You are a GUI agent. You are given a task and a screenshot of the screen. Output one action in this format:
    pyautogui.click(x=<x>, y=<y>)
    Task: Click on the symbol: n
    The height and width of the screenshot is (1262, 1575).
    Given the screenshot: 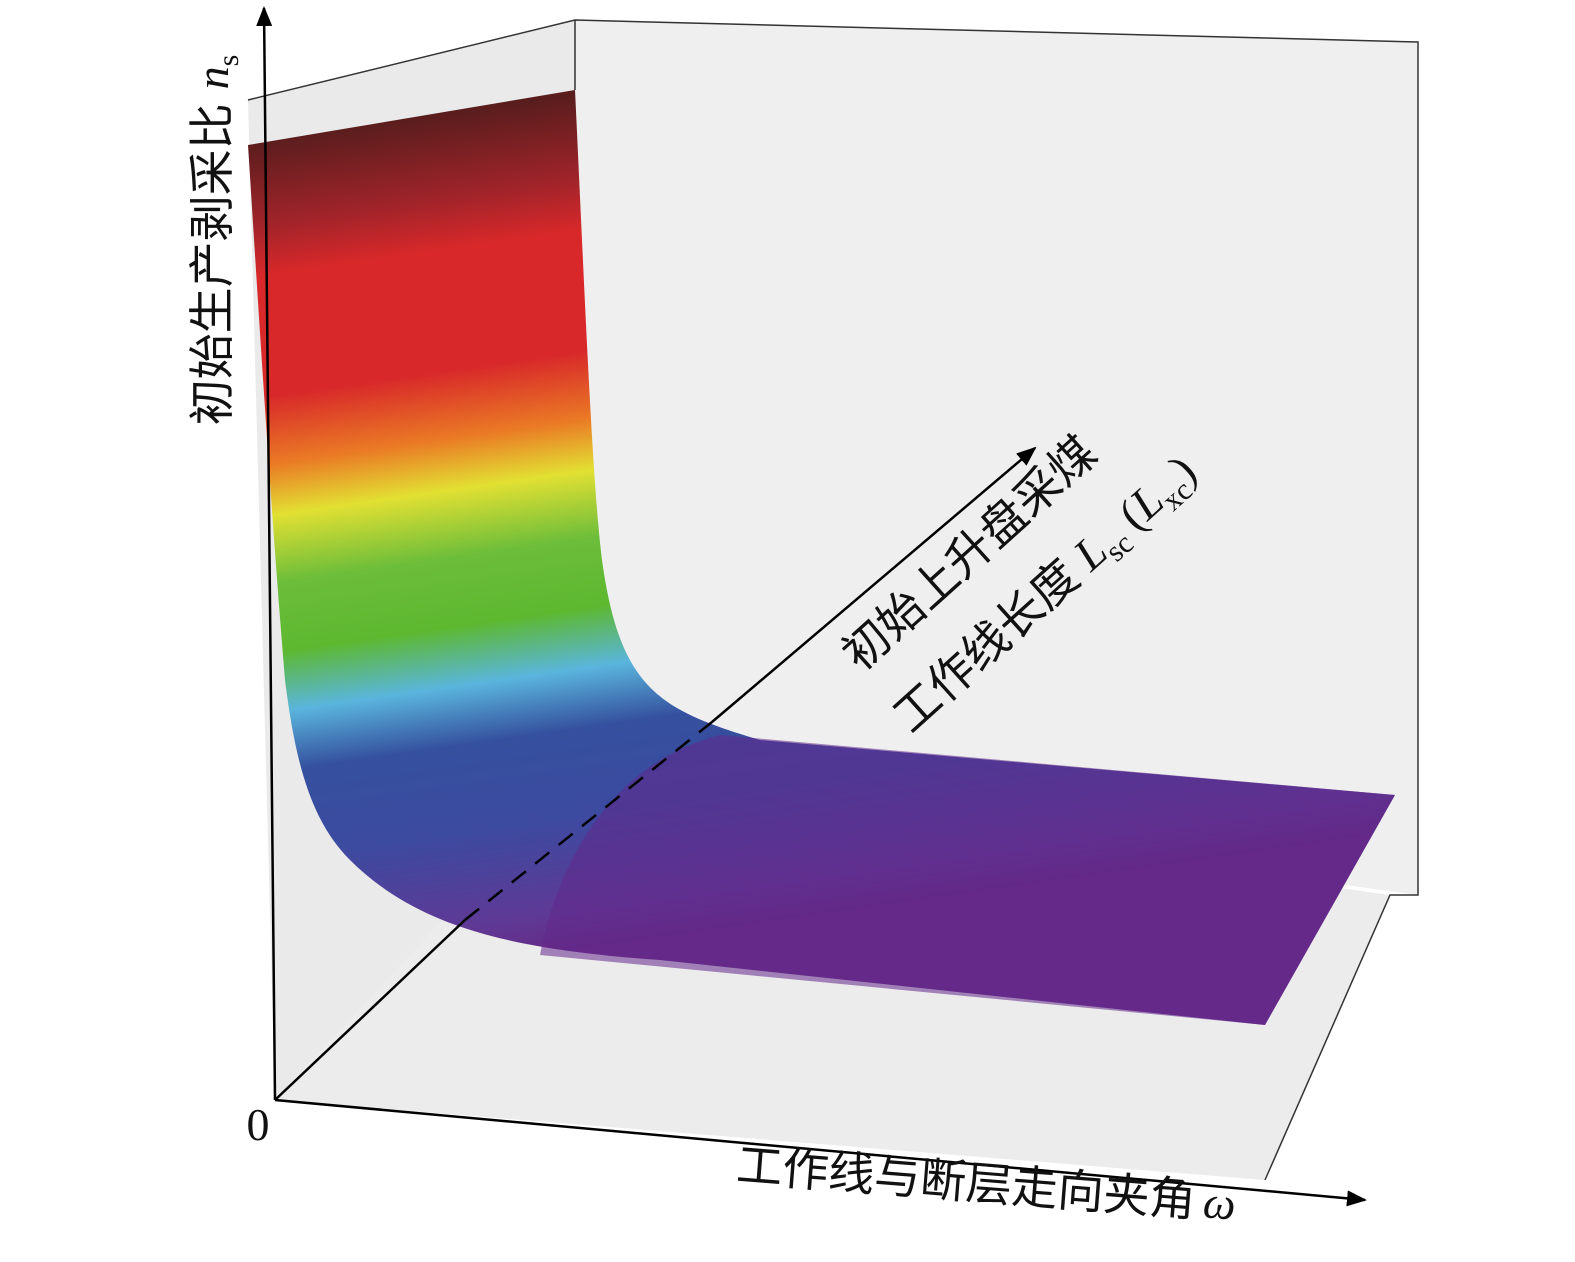 What is the action you would take?
    pyautogui.click(x=212, y=77)
    